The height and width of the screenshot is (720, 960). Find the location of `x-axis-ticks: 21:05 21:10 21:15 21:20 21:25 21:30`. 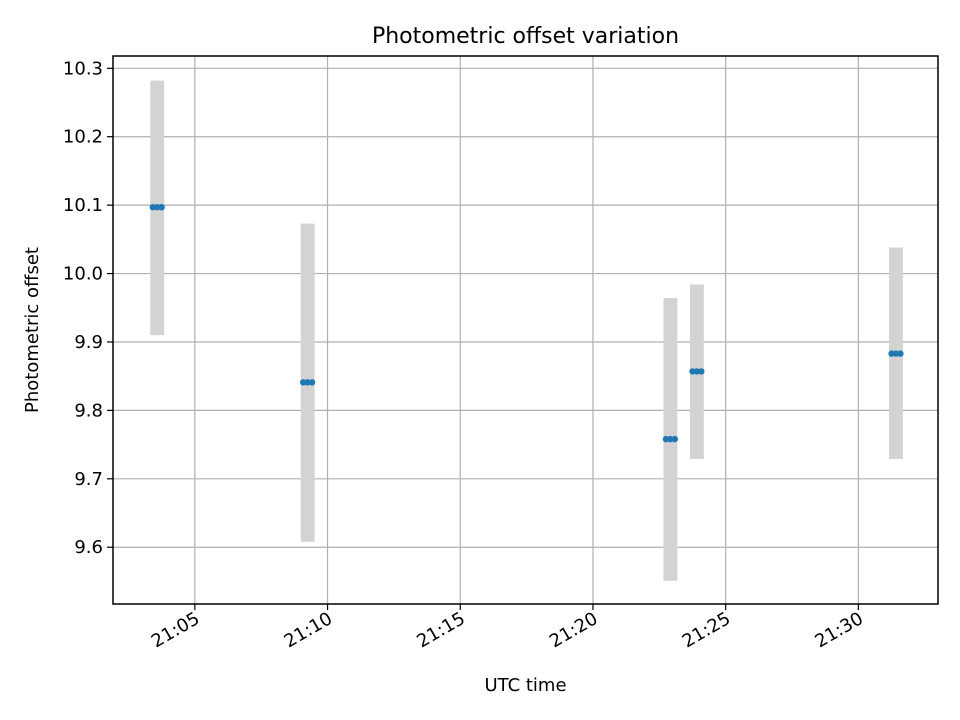

x-axis-ticks: 21:05 21:10 21:15 21:20 21:25 21:30 is located at coordinates (507, 628).